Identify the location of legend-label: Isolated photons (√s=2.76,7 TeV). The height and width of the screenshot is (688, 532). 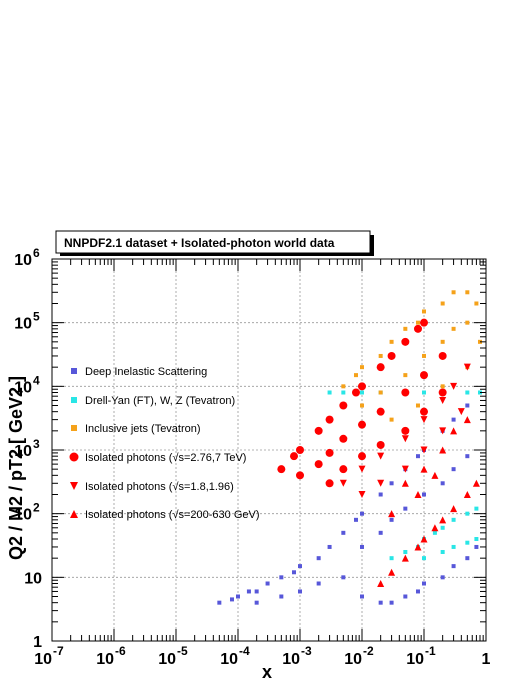
(165, 458).